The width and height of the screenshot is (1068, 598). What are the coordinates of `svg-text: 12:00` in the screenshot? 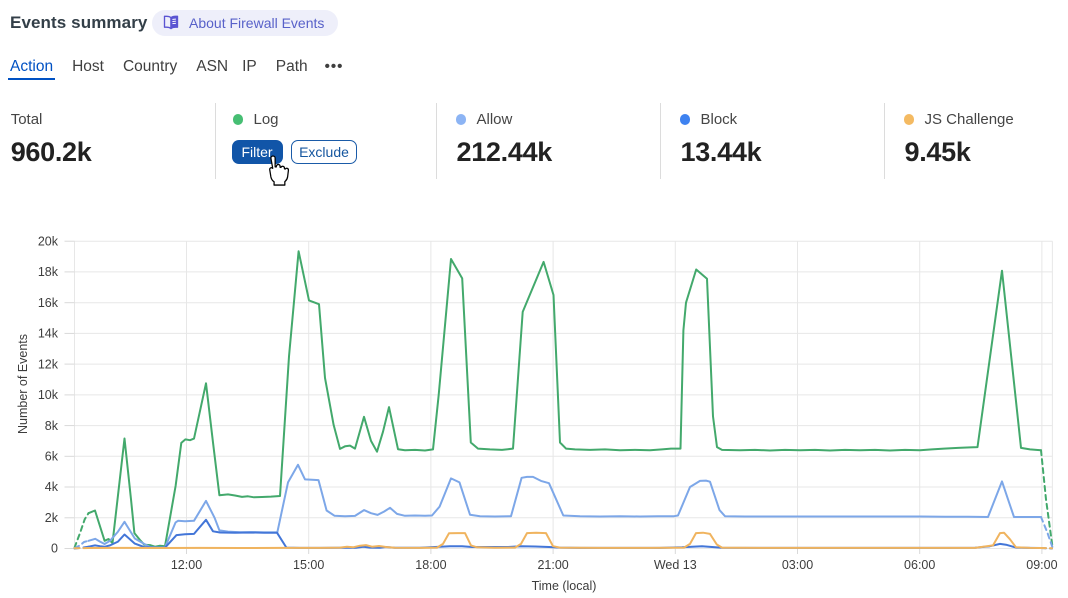 It's located at (186, 565).